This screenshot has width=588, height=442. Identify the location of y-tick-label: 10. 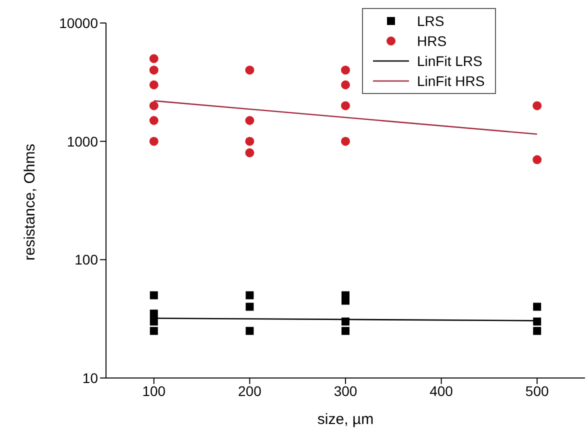
(90, 378).